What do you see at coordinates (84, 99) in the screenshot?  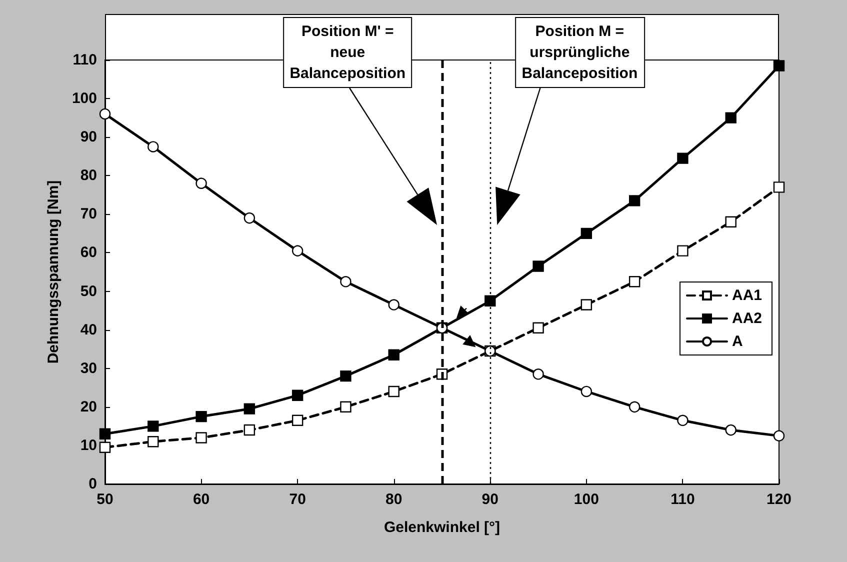 I see `y-tick-label: 100` at bounding box center [84, 99].